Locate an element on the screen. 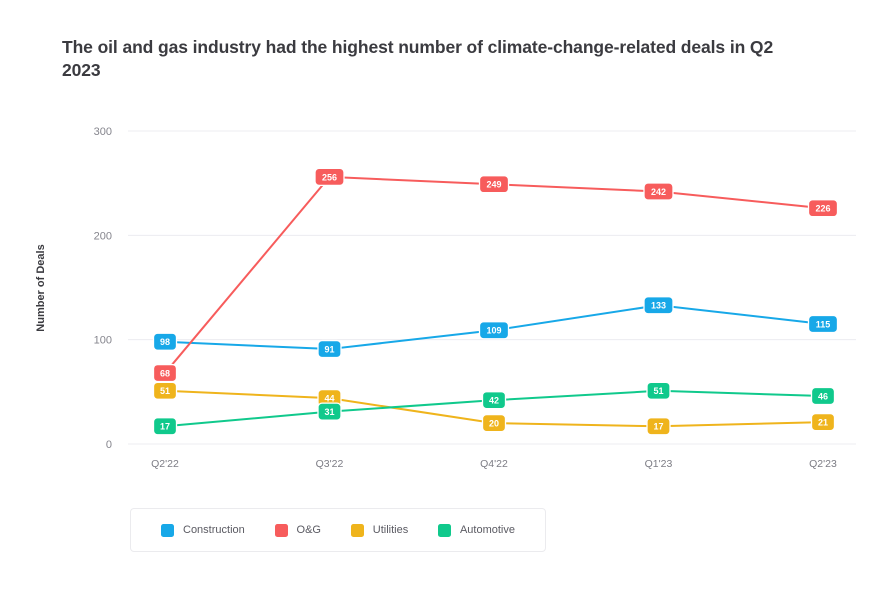 Image resolution: width=880 pixels, height=600 pixels. legend-label: Utilities is located at coordinates (390, 530).